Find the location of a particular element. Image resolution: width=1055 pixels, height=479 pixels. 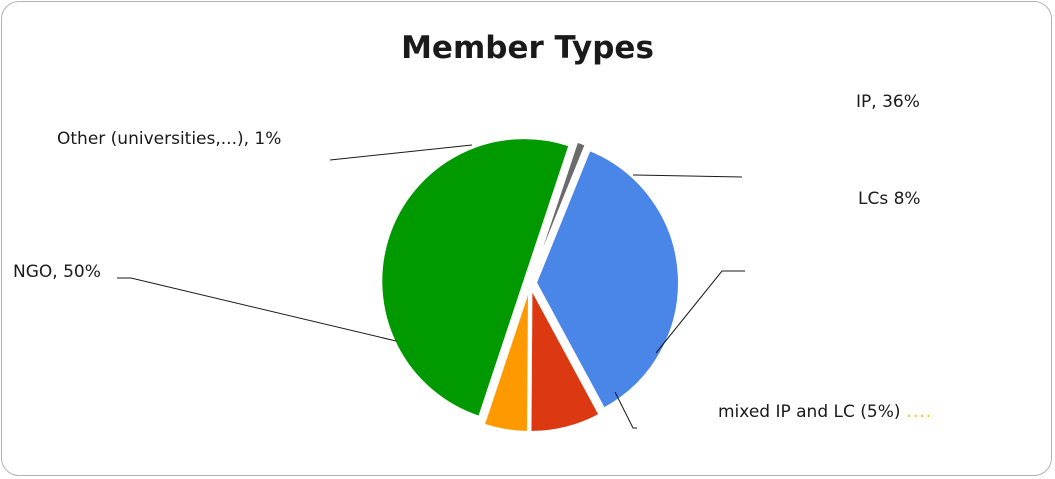

leader-other is located at coordinates (401, 152).